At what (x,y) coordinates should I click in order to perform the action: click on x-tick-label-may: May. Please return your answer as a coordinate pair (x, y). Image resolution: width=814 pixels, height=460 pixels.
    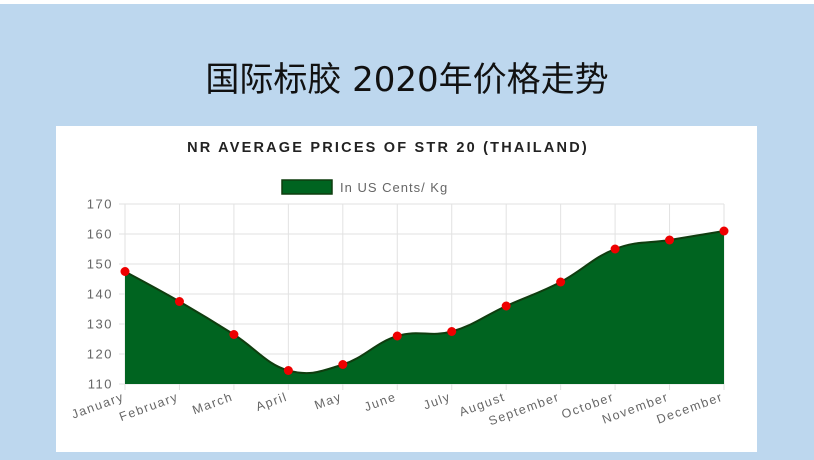
    Looking at the image, I should click on (328, 401).